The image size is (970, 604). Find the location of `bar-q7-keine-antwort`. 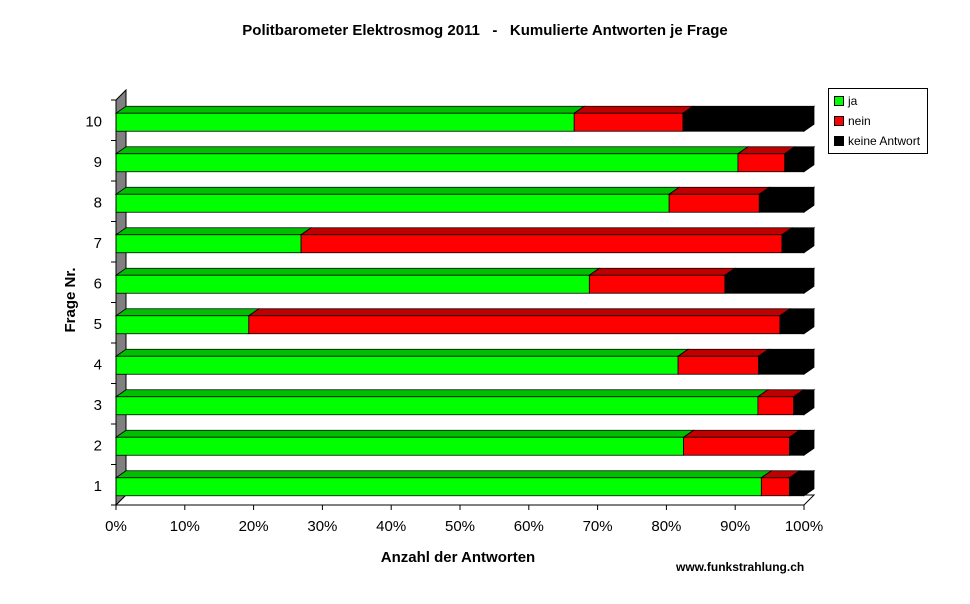

bar-q7-keine-antwort is located at coordinates (798, 240).